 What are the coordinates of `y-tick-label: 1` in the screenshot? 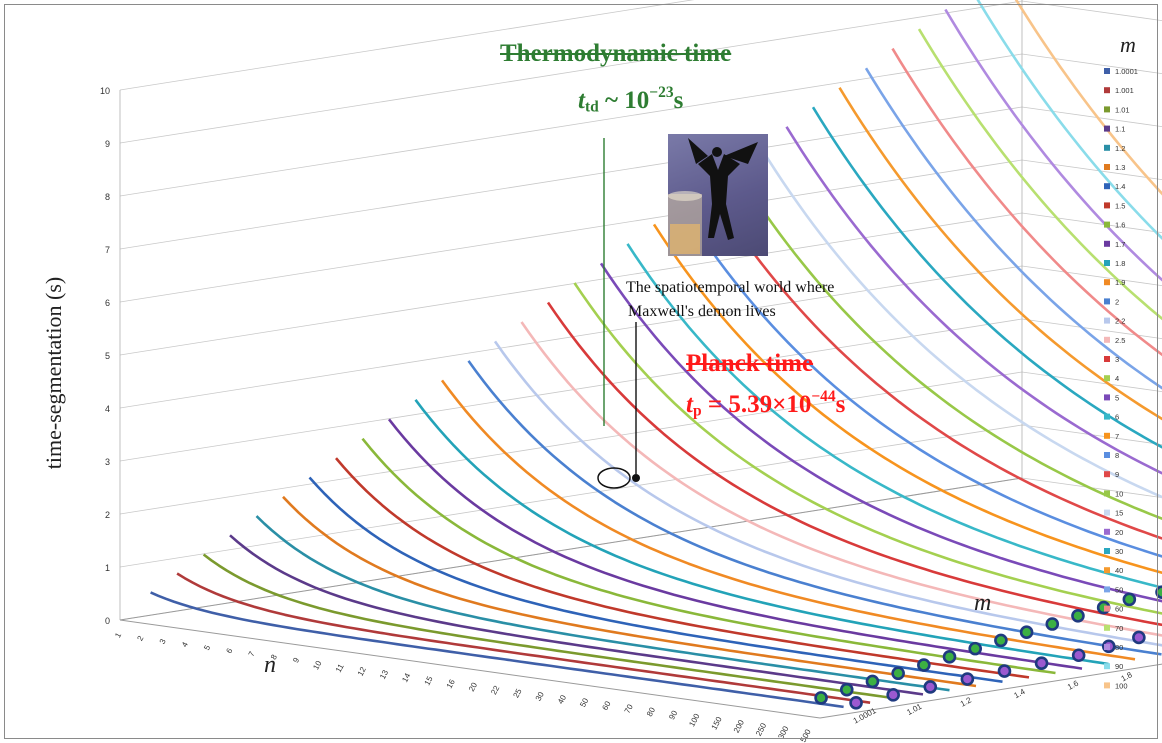 It's located at (107, 568).